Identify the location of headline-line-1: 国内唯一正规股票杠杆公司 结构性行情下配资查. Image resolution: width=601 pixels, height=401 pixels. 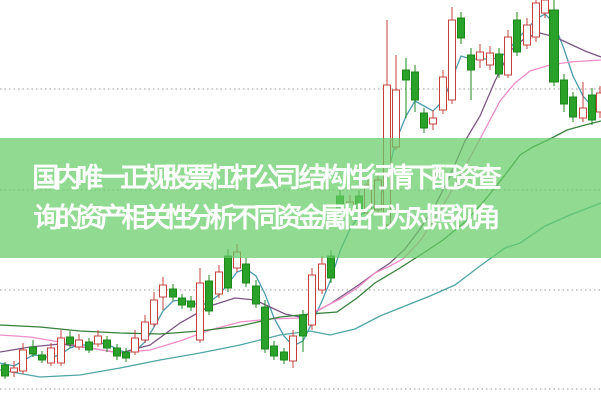
(267, 178).